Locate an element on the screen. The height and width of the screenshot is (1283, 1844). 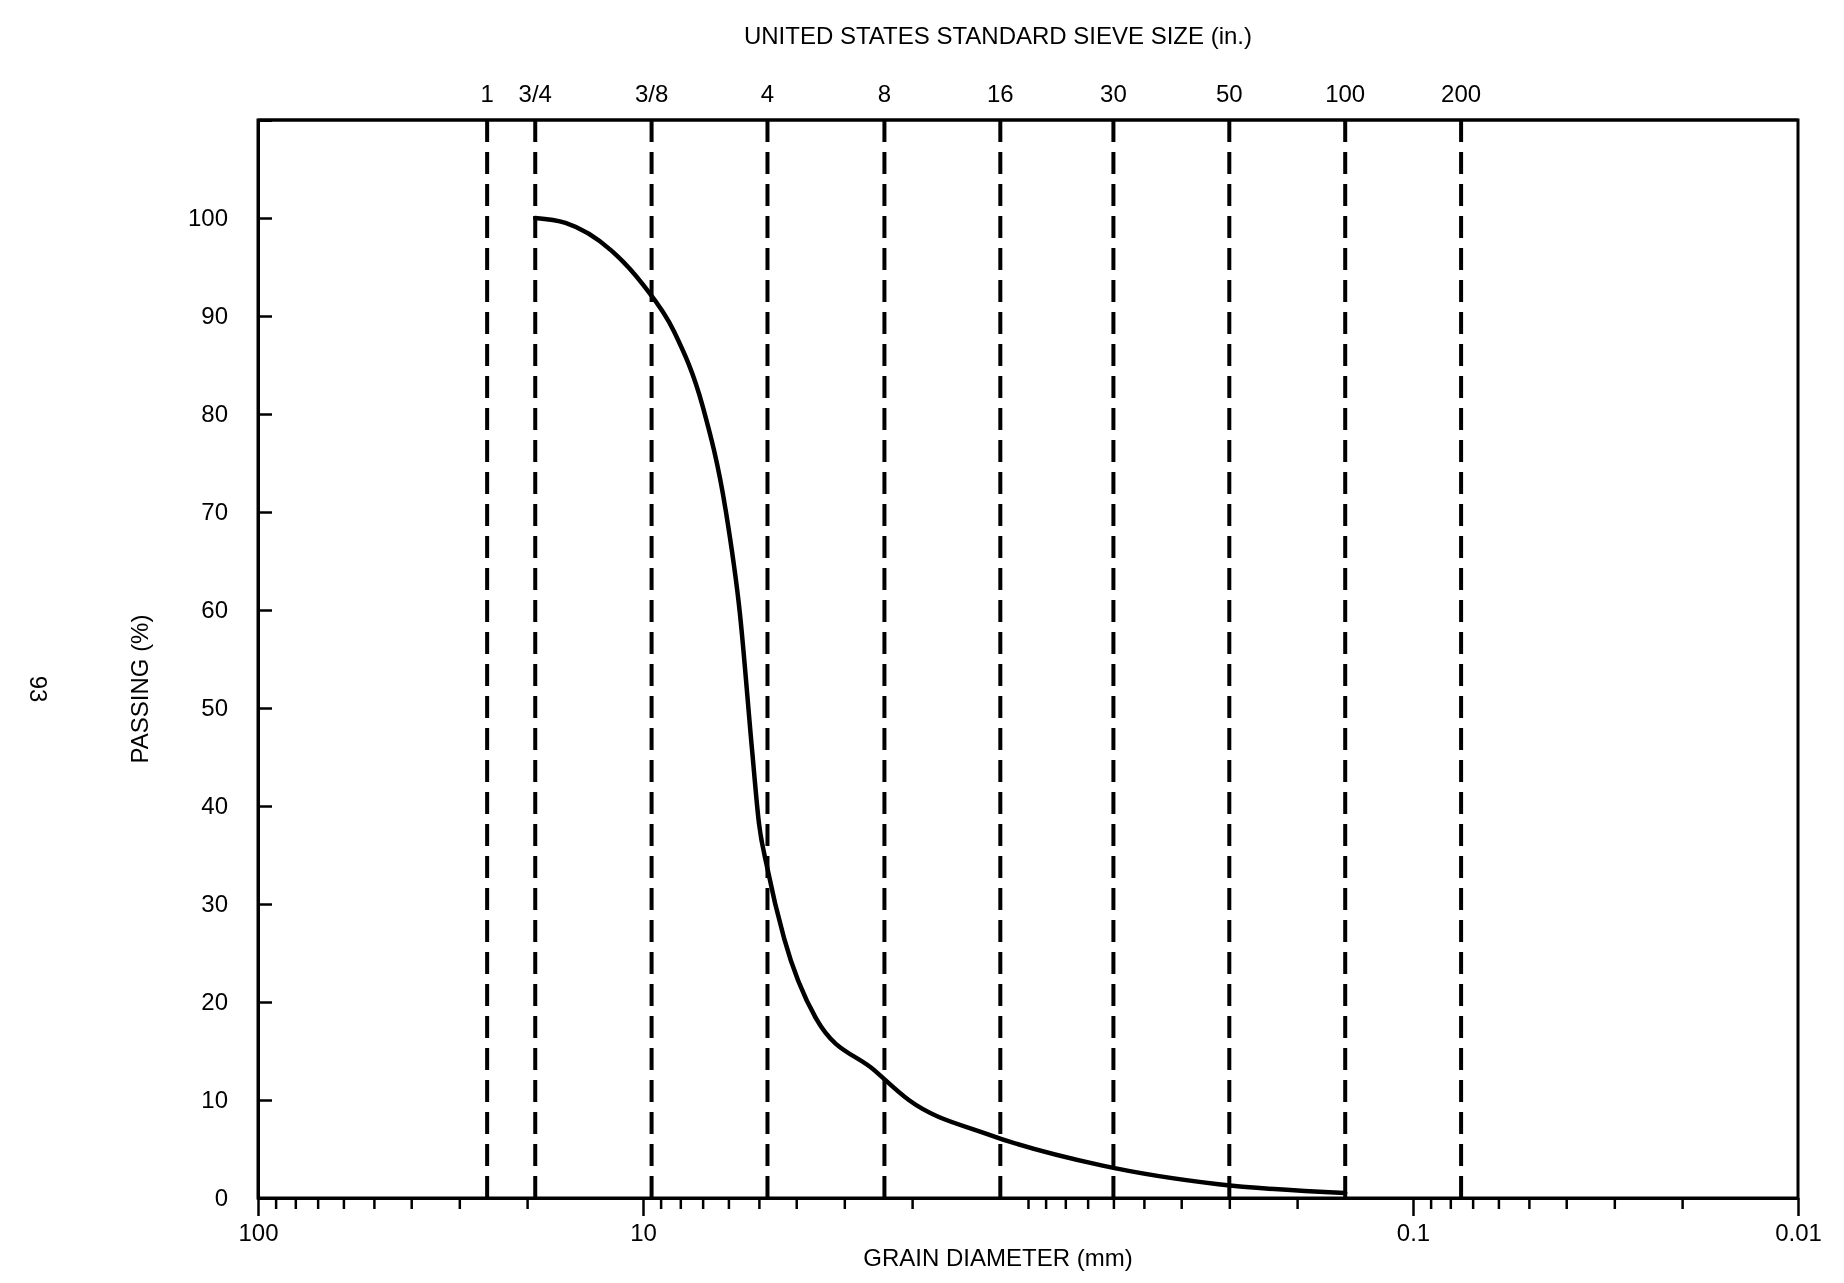
y-tick-label: 90 is located at coordinates (214, 316).